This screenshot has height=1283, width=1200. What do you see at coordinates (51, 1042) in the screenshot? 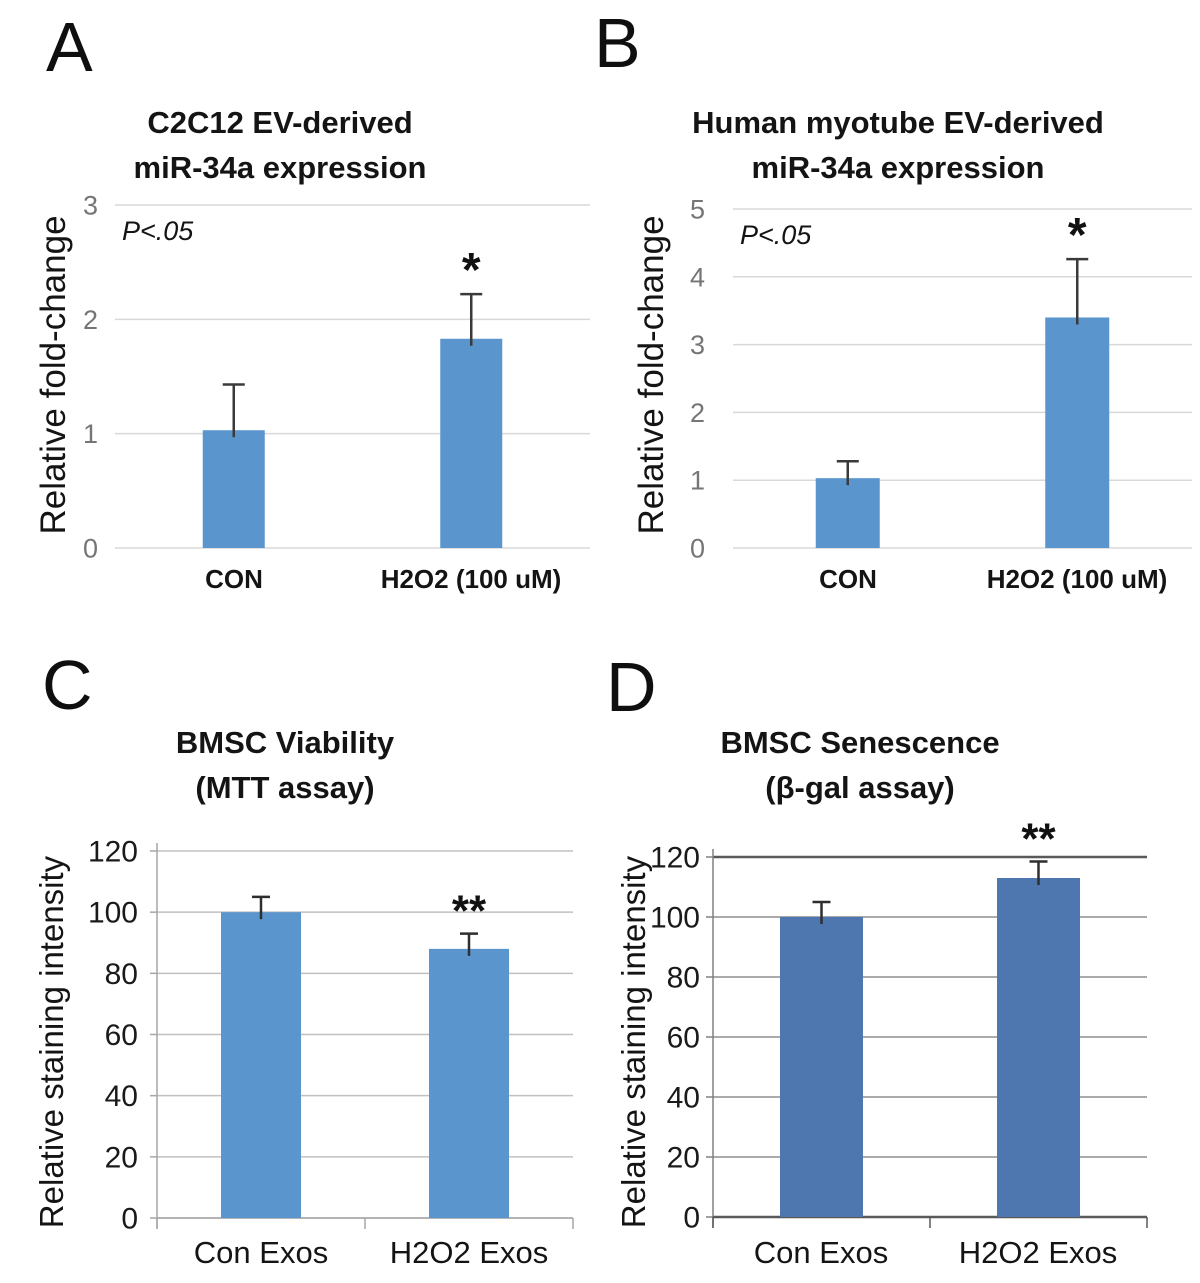
I see `y-axis-title-c: Relative staining intensity` at bounding box center [51, 1042].